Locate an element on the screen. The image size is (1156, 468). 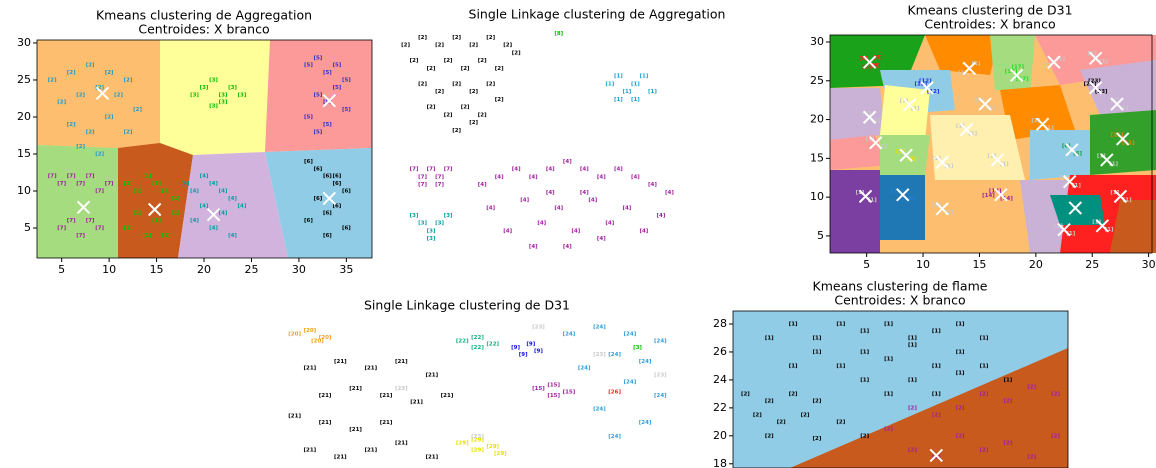
point-label: [29] is located at coordinates (477, 450).